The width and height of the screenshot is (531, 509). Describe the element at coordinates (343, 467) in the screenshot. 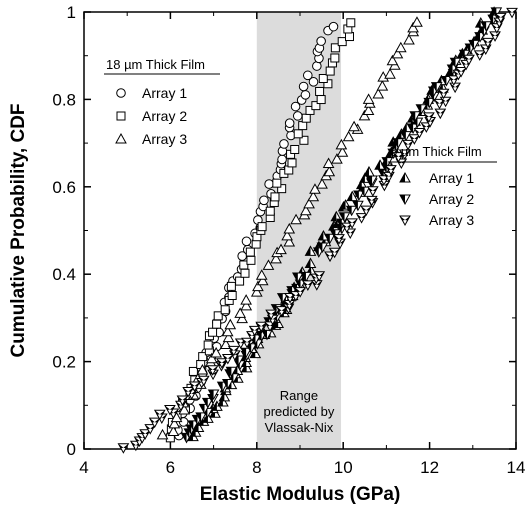

I see `x-tick-label: 10` at that location.